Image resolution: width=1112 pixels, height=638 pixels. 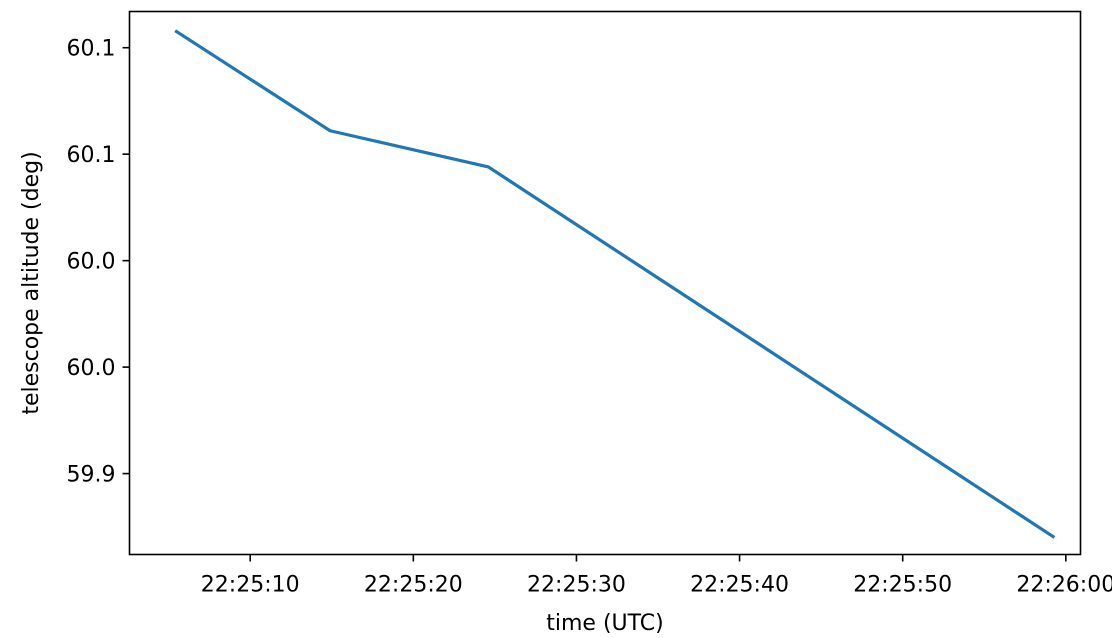 What do you see at coordinates (902, 585) in the screenshot?
I see `x-tick-label: 22:25:50` at bounding box center [902, 585].